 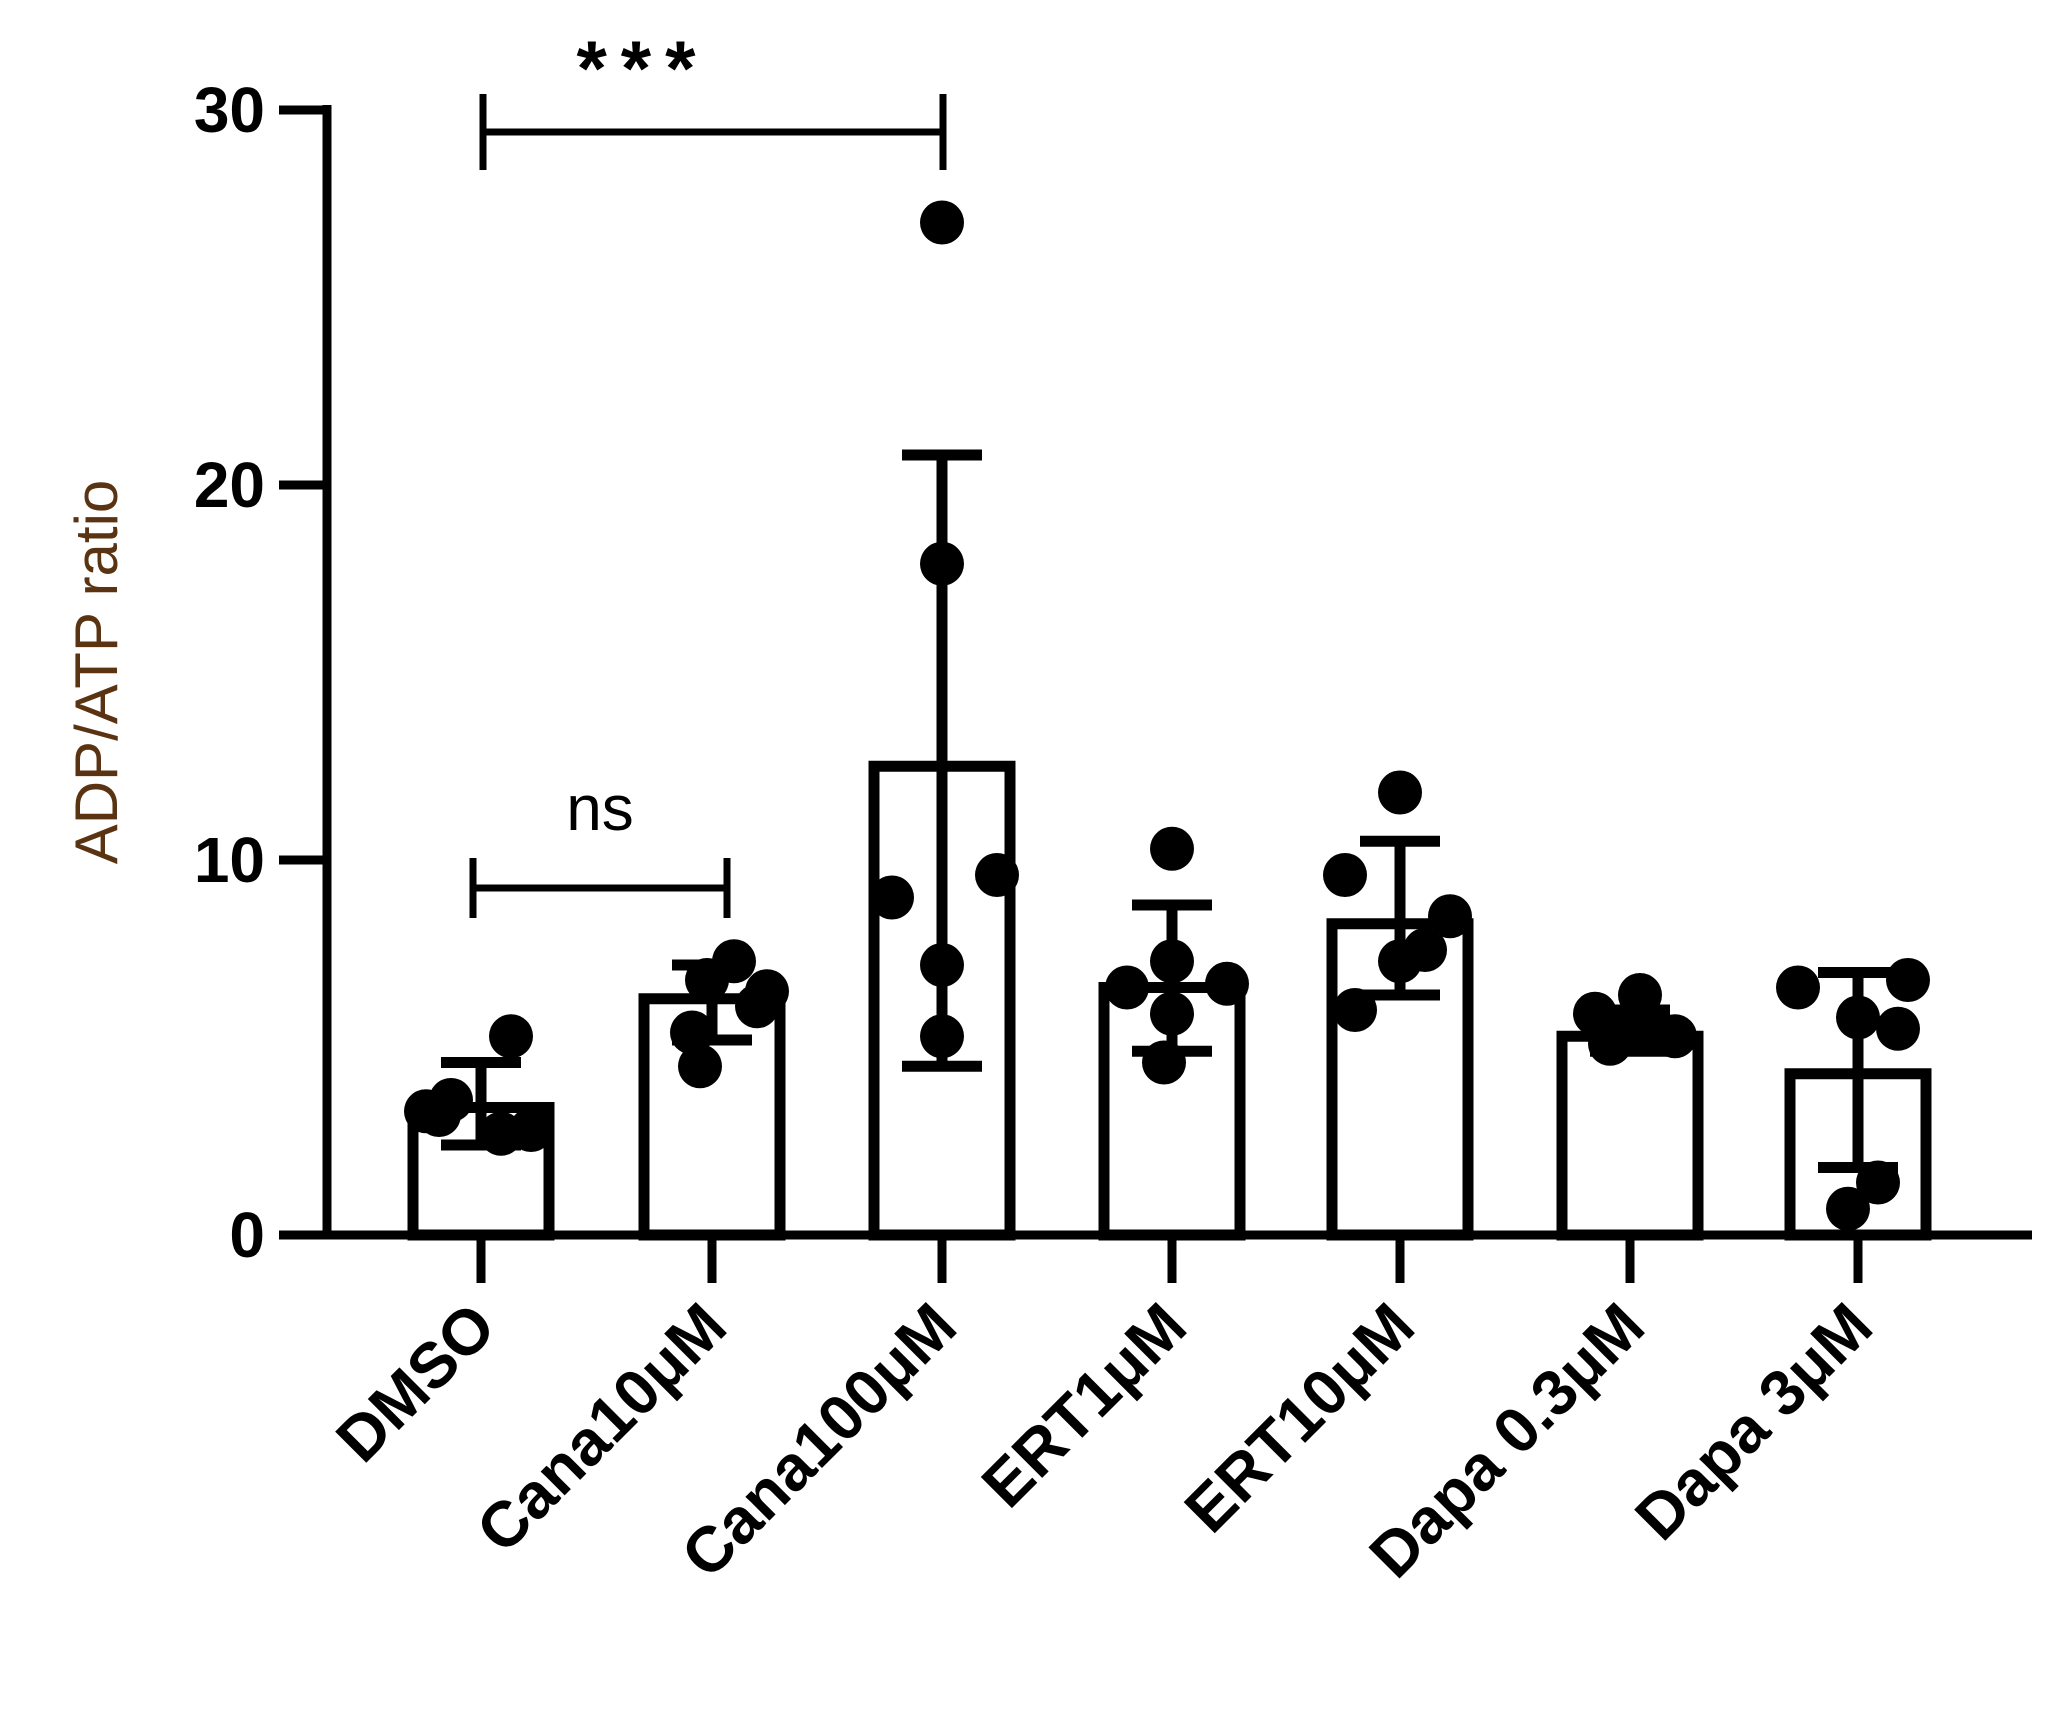 What do you see at coordinates (247, 1235) in the screenshot?
I see `y-tick-label: 0` at bounding box center [247, 1235].